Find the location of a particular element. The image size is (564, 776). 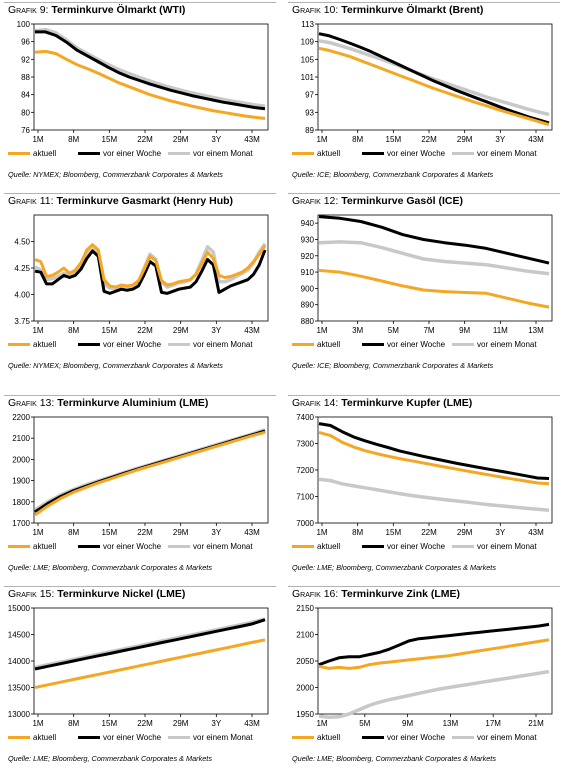

x-tick-label: 3Y is located at coordinates (500, 532).